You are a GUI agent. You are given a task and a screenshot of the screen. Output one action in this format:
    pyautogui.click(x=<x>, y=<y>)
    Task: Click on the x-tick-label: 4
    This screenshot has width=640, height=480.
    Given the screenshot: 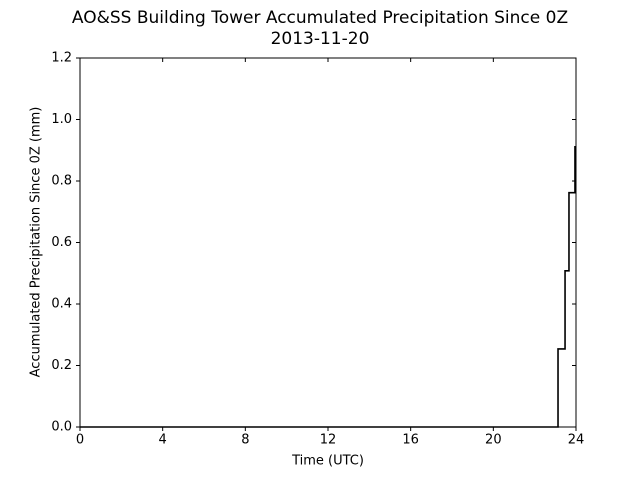 What is the action you would take?
    pyautogui.click(x=163, y=440)
    